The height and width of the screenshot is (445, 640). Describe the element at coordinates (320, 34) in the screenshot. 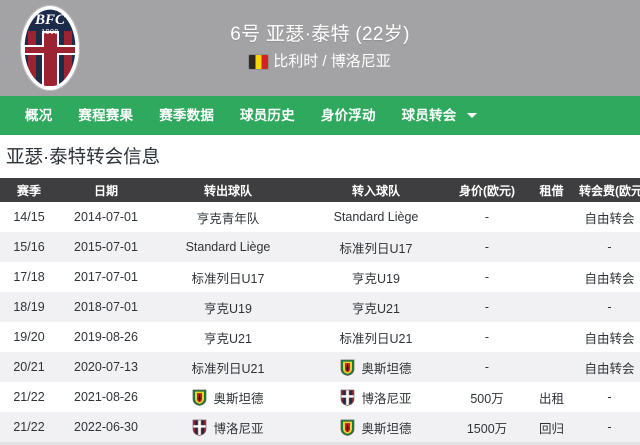

I see `page-title: 6号 亚瑟·泰特 (22岁)` at that location.